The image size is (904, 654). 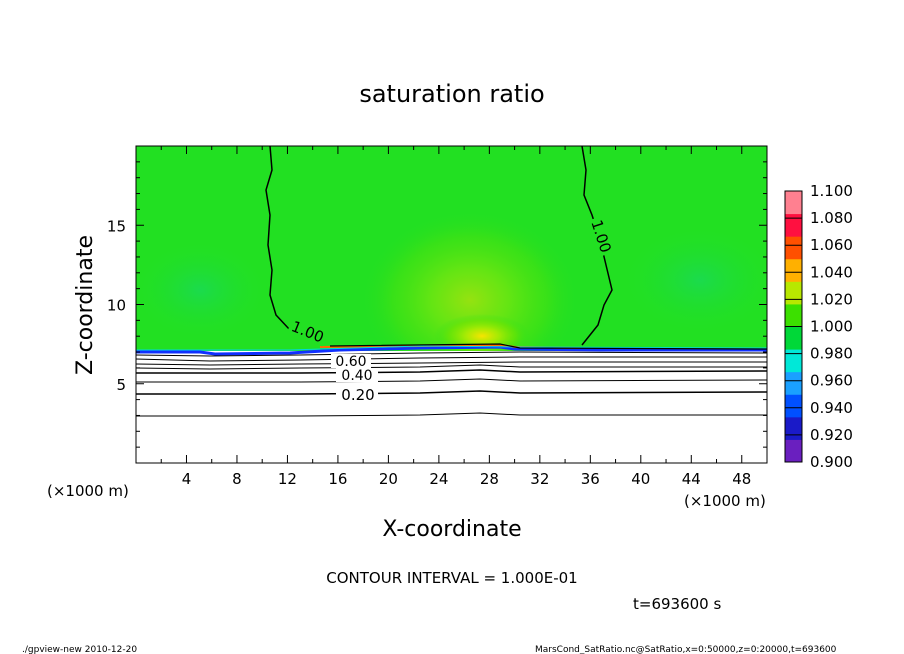 What do you see at coordinates (85, 305) in the screenshot?
I see `y-axis-label: Z-coordinate` at bounding box center [85, 305].